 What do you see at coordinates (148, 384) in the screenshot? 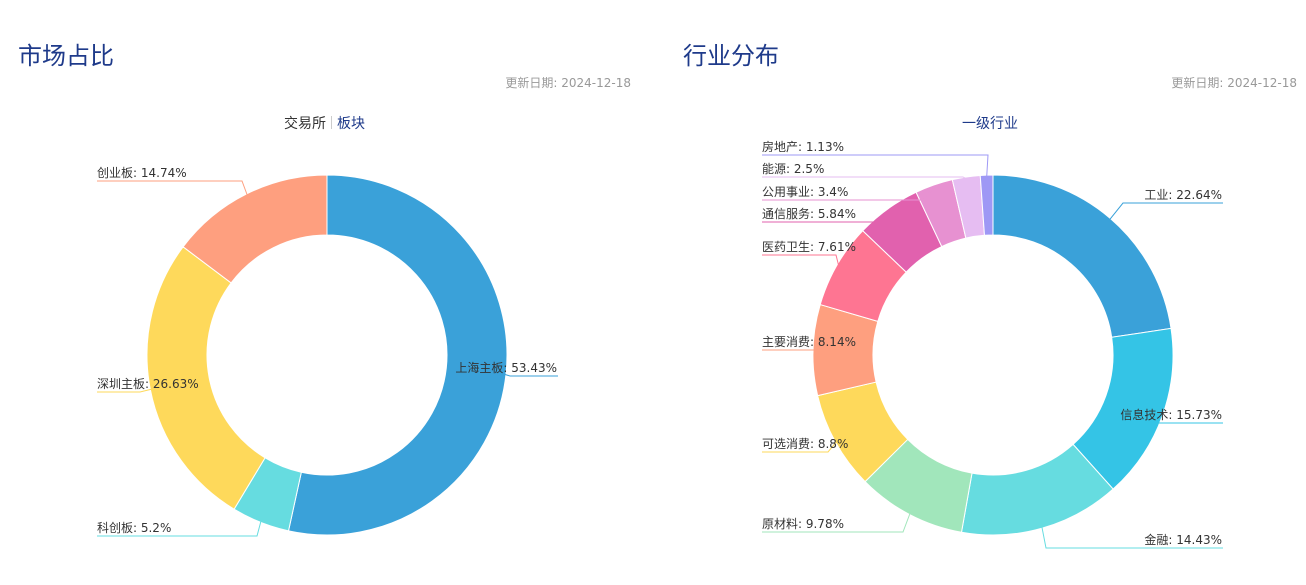
I see `slice-label-深圳主板: 深圳主板: 26.63%` at bounding box center [148, 384].